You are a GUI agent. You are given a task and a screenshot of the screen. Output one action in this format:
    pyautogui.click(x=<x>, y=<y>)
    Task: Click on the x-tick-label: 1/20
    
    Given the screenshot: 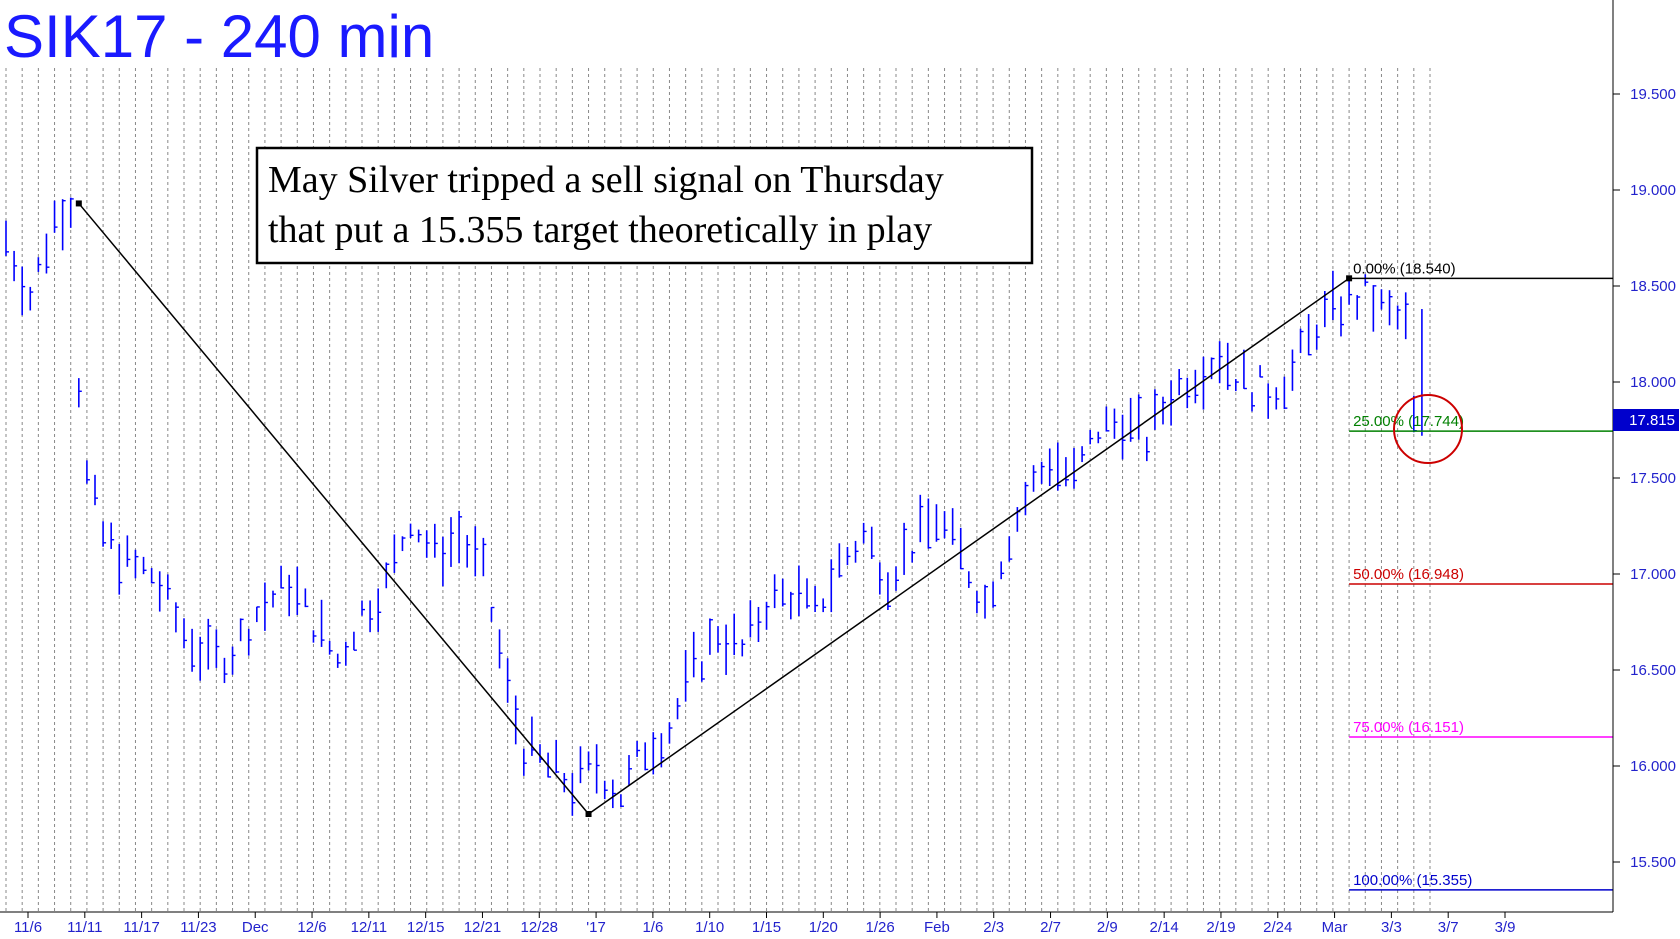 What is the action you would take?
    pyautogui.click(x=823, y=927)
    